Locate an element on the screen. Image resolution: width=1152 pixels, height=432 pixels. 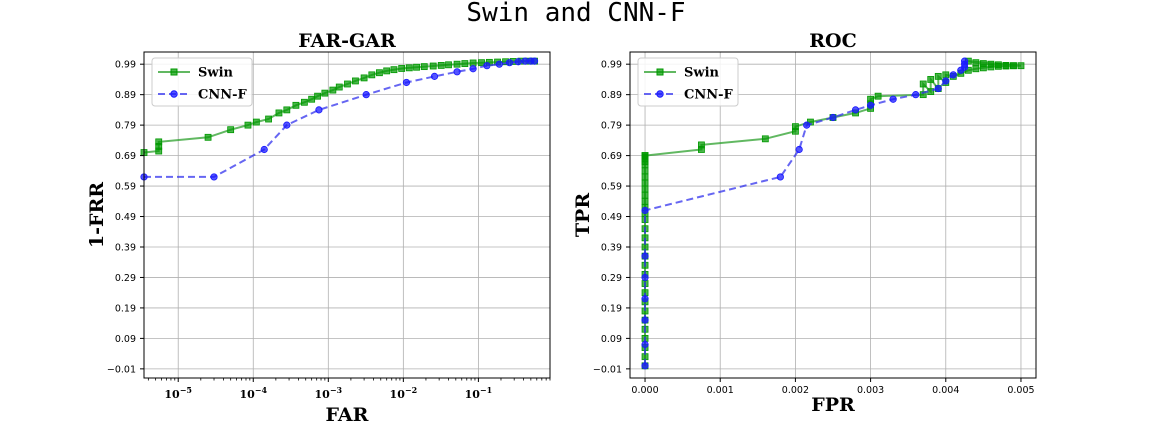
far-gar-cnn-f-line is located at coordinates (339, 119).